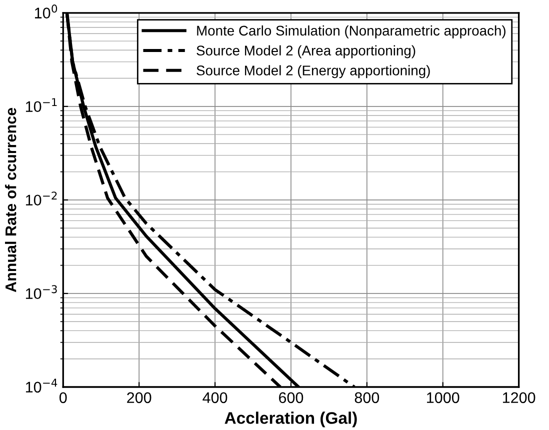  Describe the element at coordinates (41, 199) in the screenshot. I see `y-tick-label: 10$^{−2}$` at that location.